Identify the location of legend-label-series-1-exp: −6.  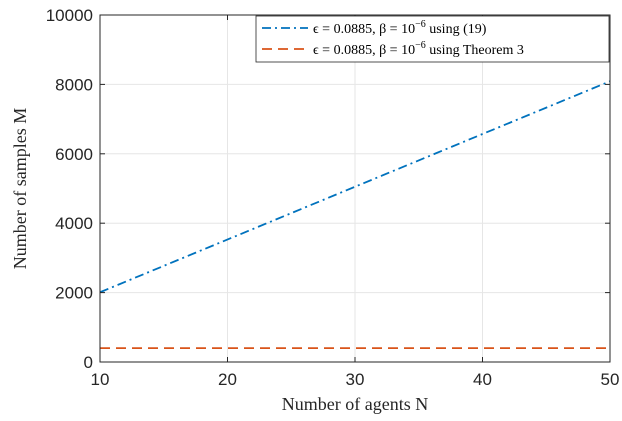
(420, 24).